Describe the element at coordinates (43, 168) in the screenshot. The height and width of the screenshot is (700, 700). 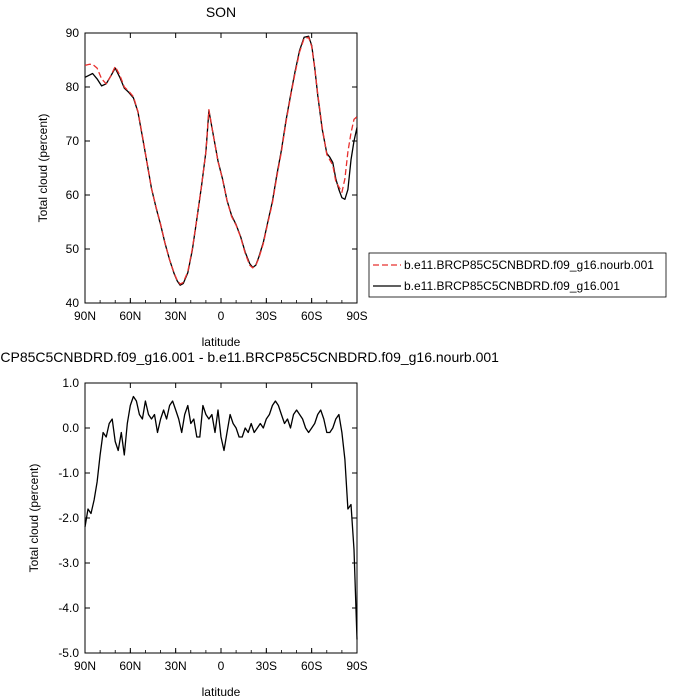
I see `top-y-axis-label: Total cloud (percent)` at that location.